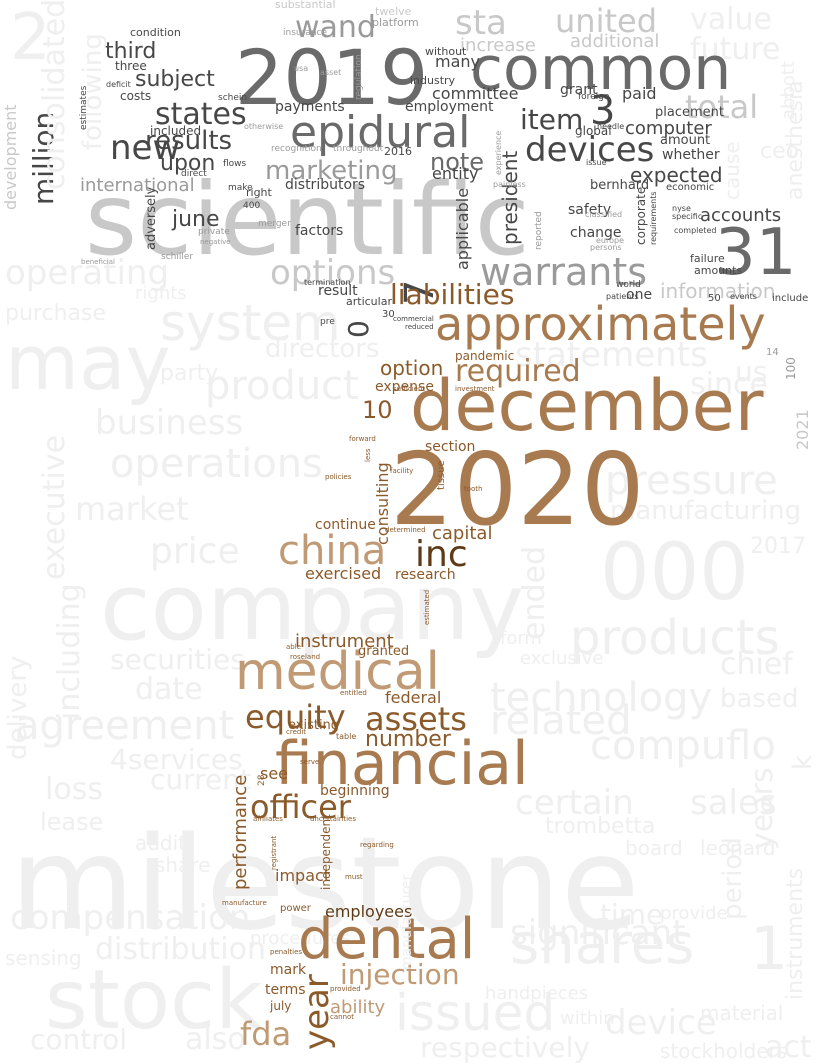 This screenshot has height=1064, width=820. Describe the element at coordinates (534, 592) in the screenshot. I see `word-ended: ended` at that location.